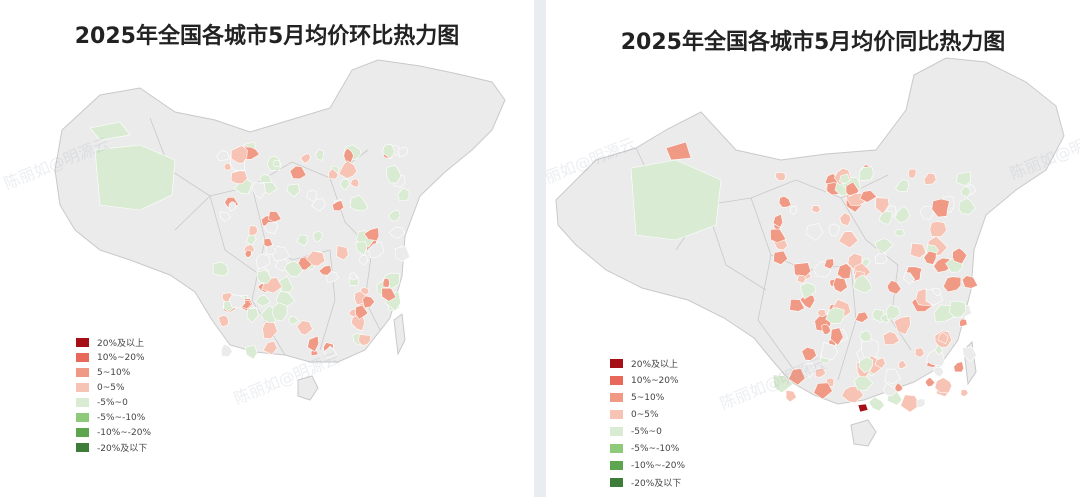 The height and width of the screenshot is (497, 1080). I want to click on province-borders, so click(773, 264).